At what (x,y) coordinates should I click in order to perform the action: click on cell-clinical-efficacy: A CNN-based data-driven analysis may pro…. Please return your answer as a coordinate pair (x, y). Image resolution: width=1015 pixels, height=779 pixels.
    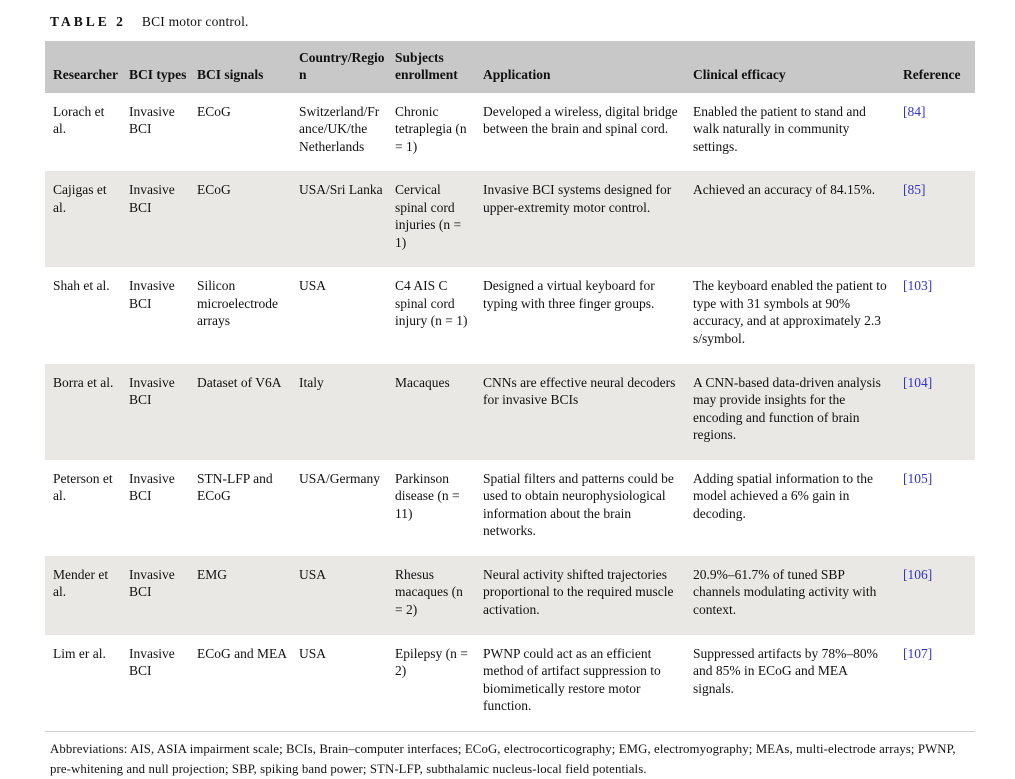
    Looking at the image, I should click on (798, 411).